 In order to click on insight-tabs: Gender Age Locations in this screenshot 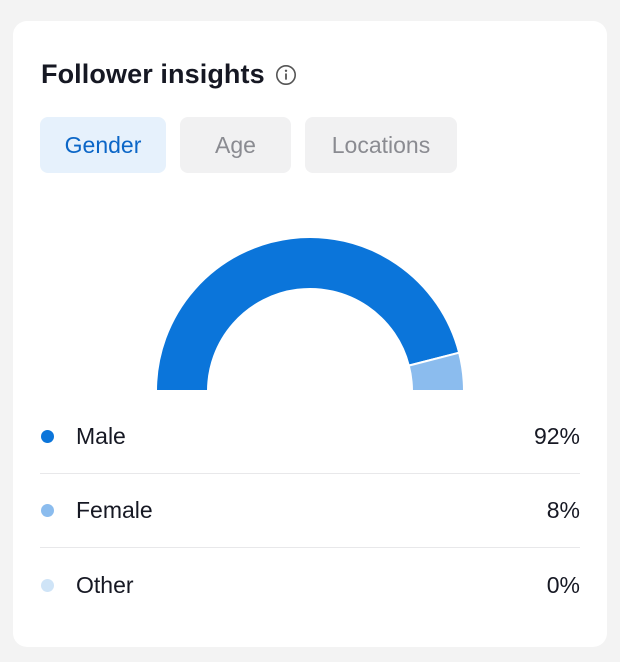, I will do `click(248, 145)`.